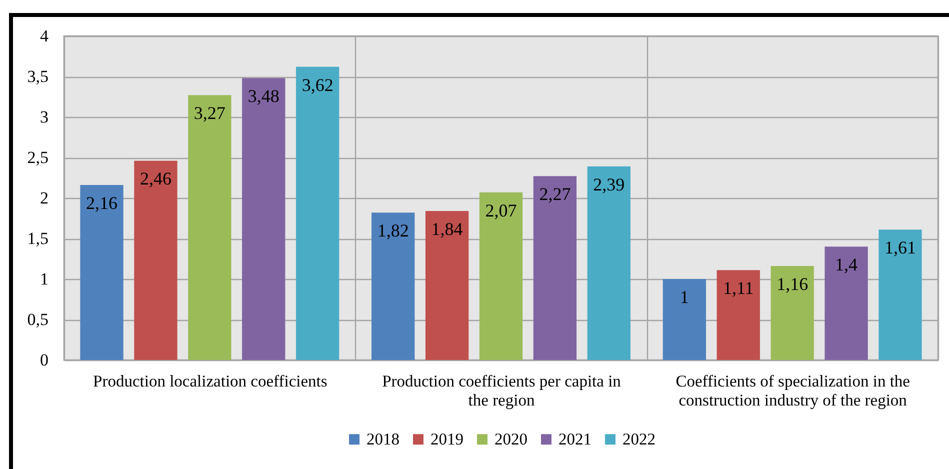 The image size is (949, 469). I want to click on data-label: 3,27, so click(210, 113).